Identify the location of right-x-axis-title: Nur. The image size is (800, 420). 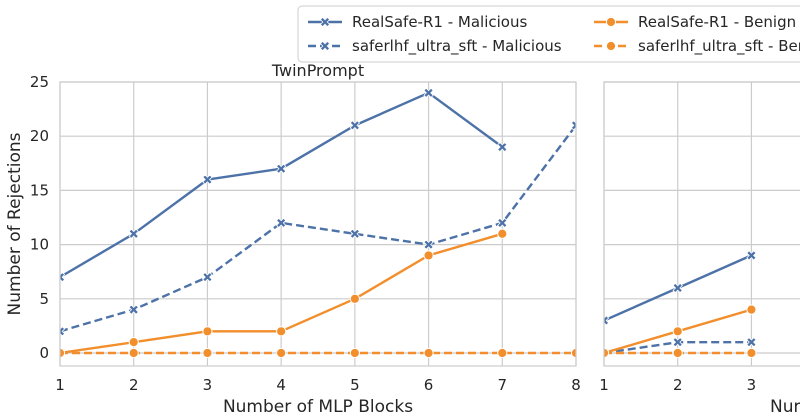
(785, 407).